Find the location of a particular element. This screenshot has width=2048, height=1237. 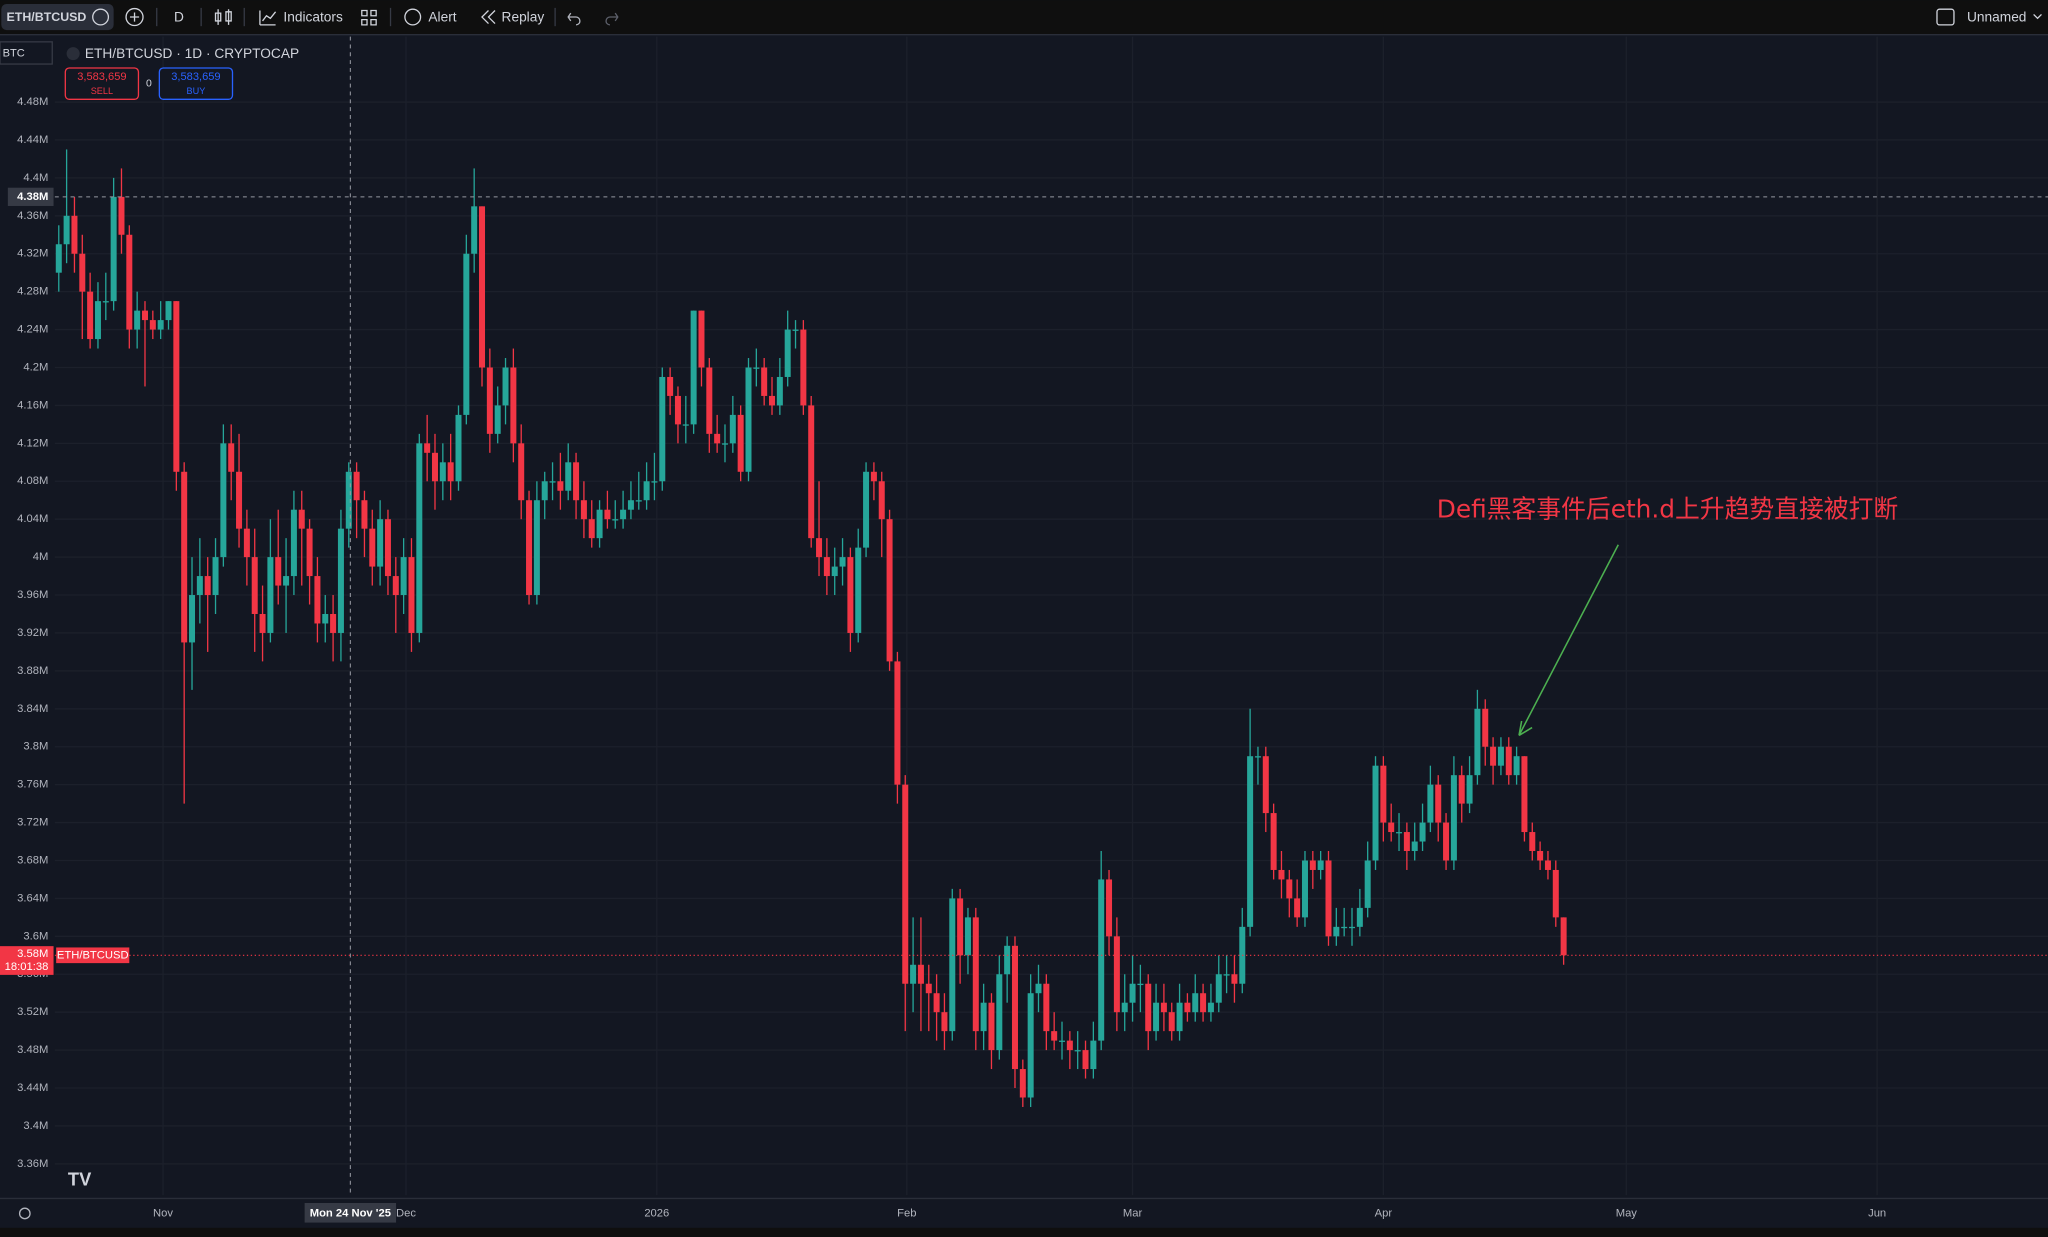

x-tick-label: 2026 is located at coordinates (656, 1213).